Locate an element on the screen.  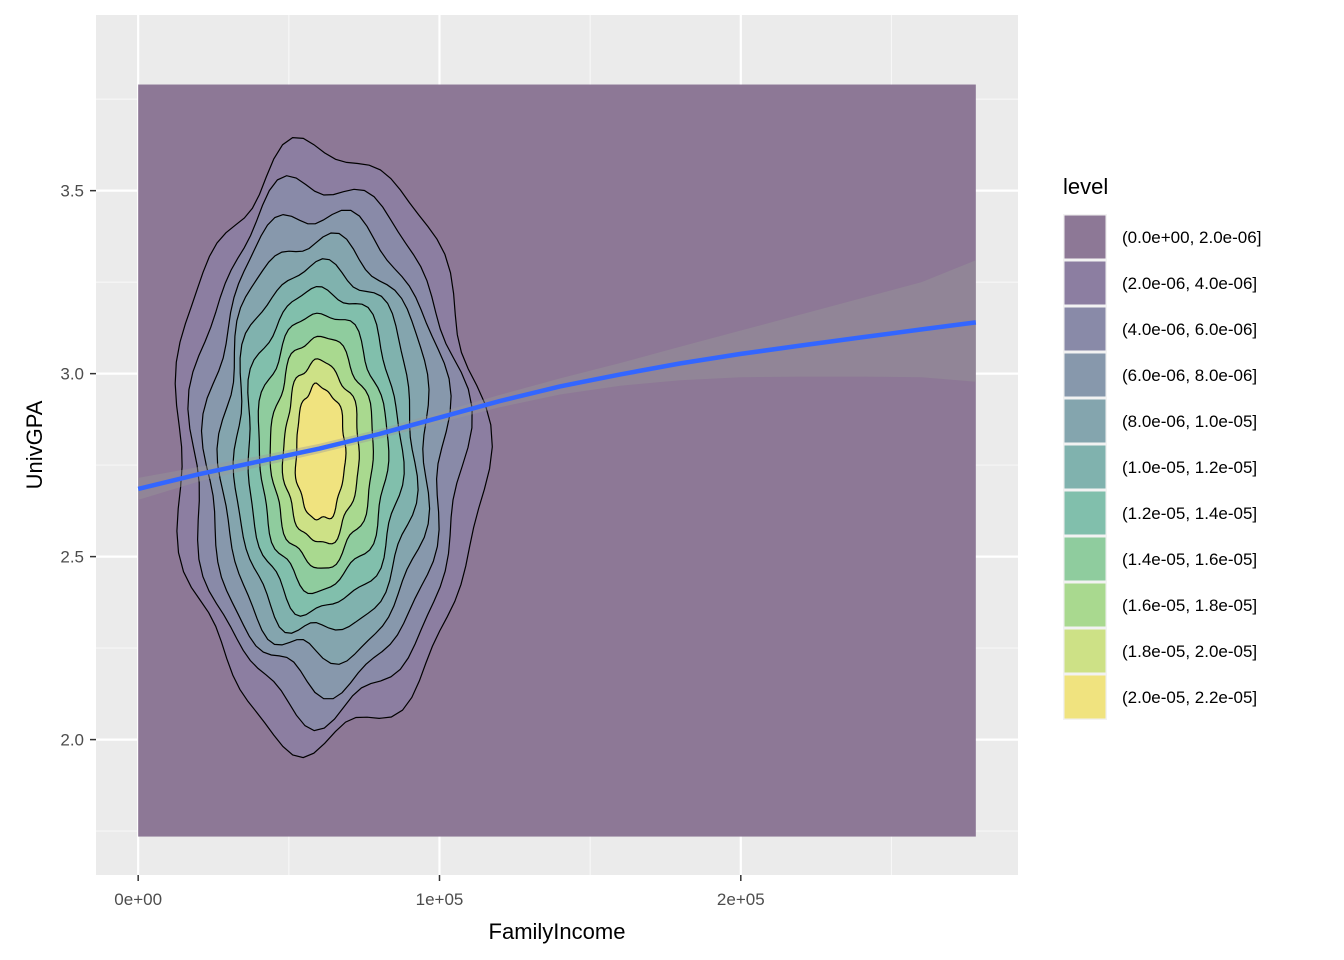
legend-label: (8.0e-06, 1.0e-05] is located at coordinates (1189, 421).